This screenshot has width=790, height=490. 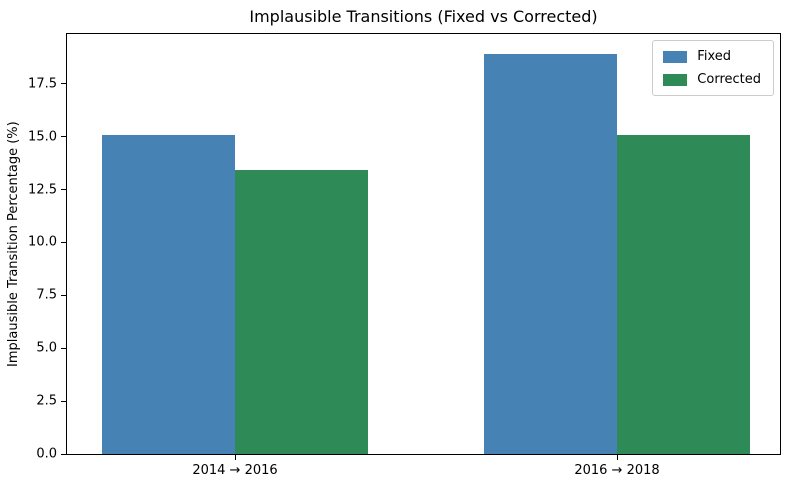 I want to click on y-tick-label: 17.5, so click(x=42, y=84).